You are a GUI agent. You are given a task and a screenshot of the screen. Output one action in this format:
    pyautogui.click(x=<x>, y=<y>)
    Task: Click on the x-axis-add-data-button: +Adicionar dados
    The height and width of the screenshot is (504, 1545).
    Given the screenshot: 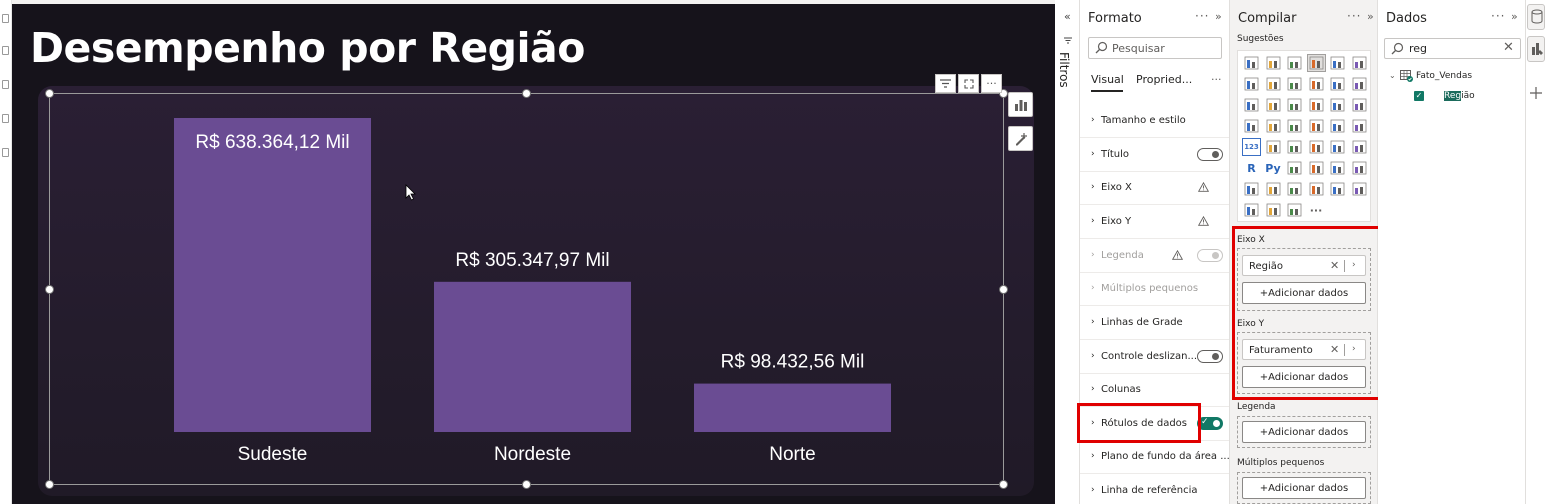 What is the action you would take?
    pyautogui.click(x=1304, y=293)
    